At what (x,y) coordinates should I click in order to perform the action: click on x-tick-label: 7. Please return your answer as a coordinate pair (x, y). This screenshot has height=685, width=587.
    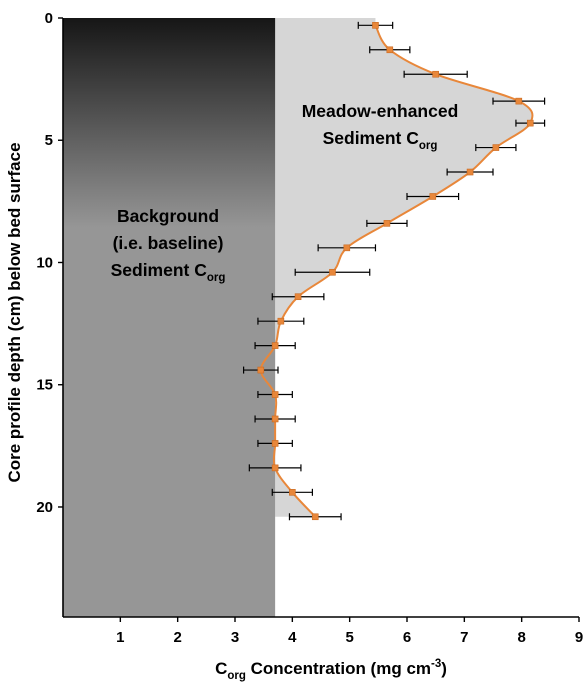
    Looking at the image, I should click on (464, 637).